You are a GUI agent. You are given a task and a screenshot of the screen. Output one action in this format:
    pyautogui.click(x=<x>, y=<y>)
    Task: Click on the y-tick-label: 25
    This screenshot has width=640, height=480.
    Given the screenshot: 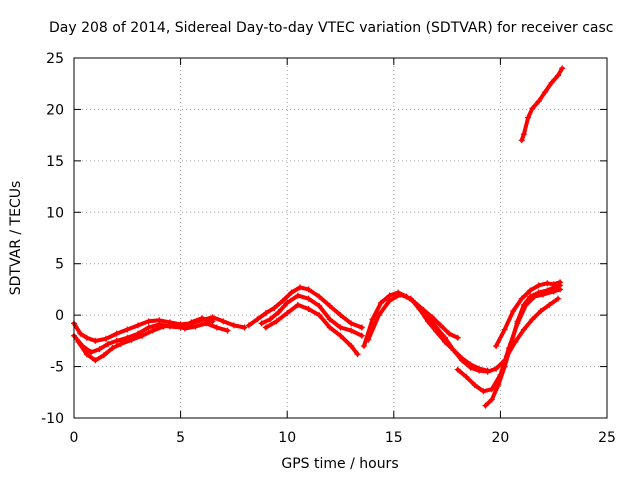 What is the action you would take?
    pyautogui.click(x=55, y=59)
    